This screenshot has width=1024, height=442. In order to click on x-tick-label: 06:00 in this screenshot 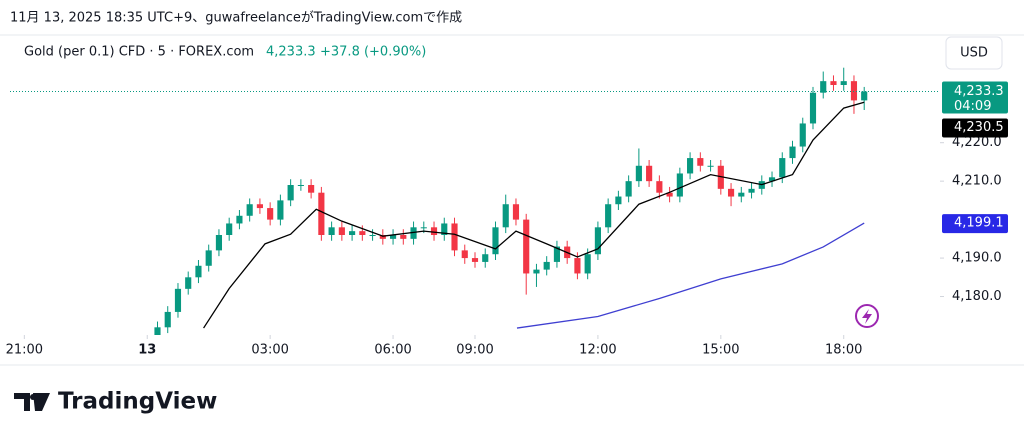, I will do `click(392, 350)`.